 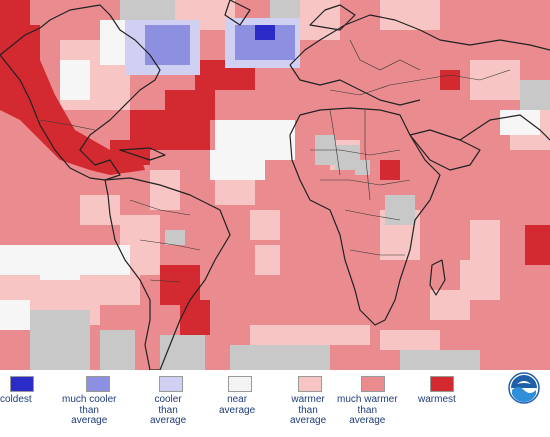 I want to click on legend-item-much-cooler: much cooler than average, so click(x=89, y=401).